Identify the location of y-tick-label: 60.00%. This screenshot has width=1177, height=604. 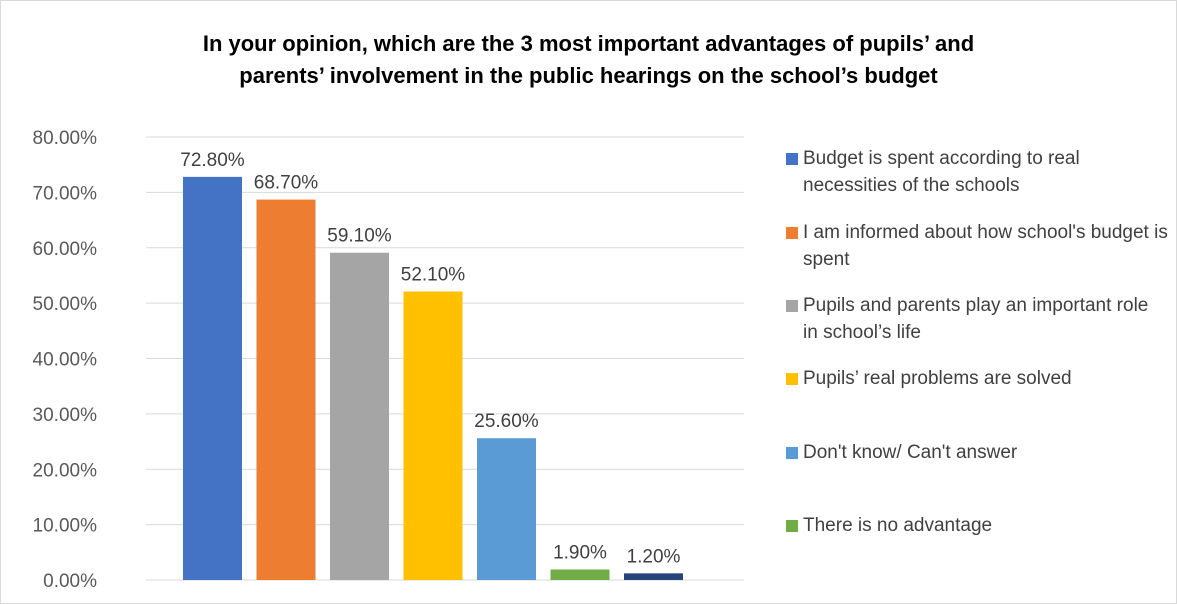
(65, 249).